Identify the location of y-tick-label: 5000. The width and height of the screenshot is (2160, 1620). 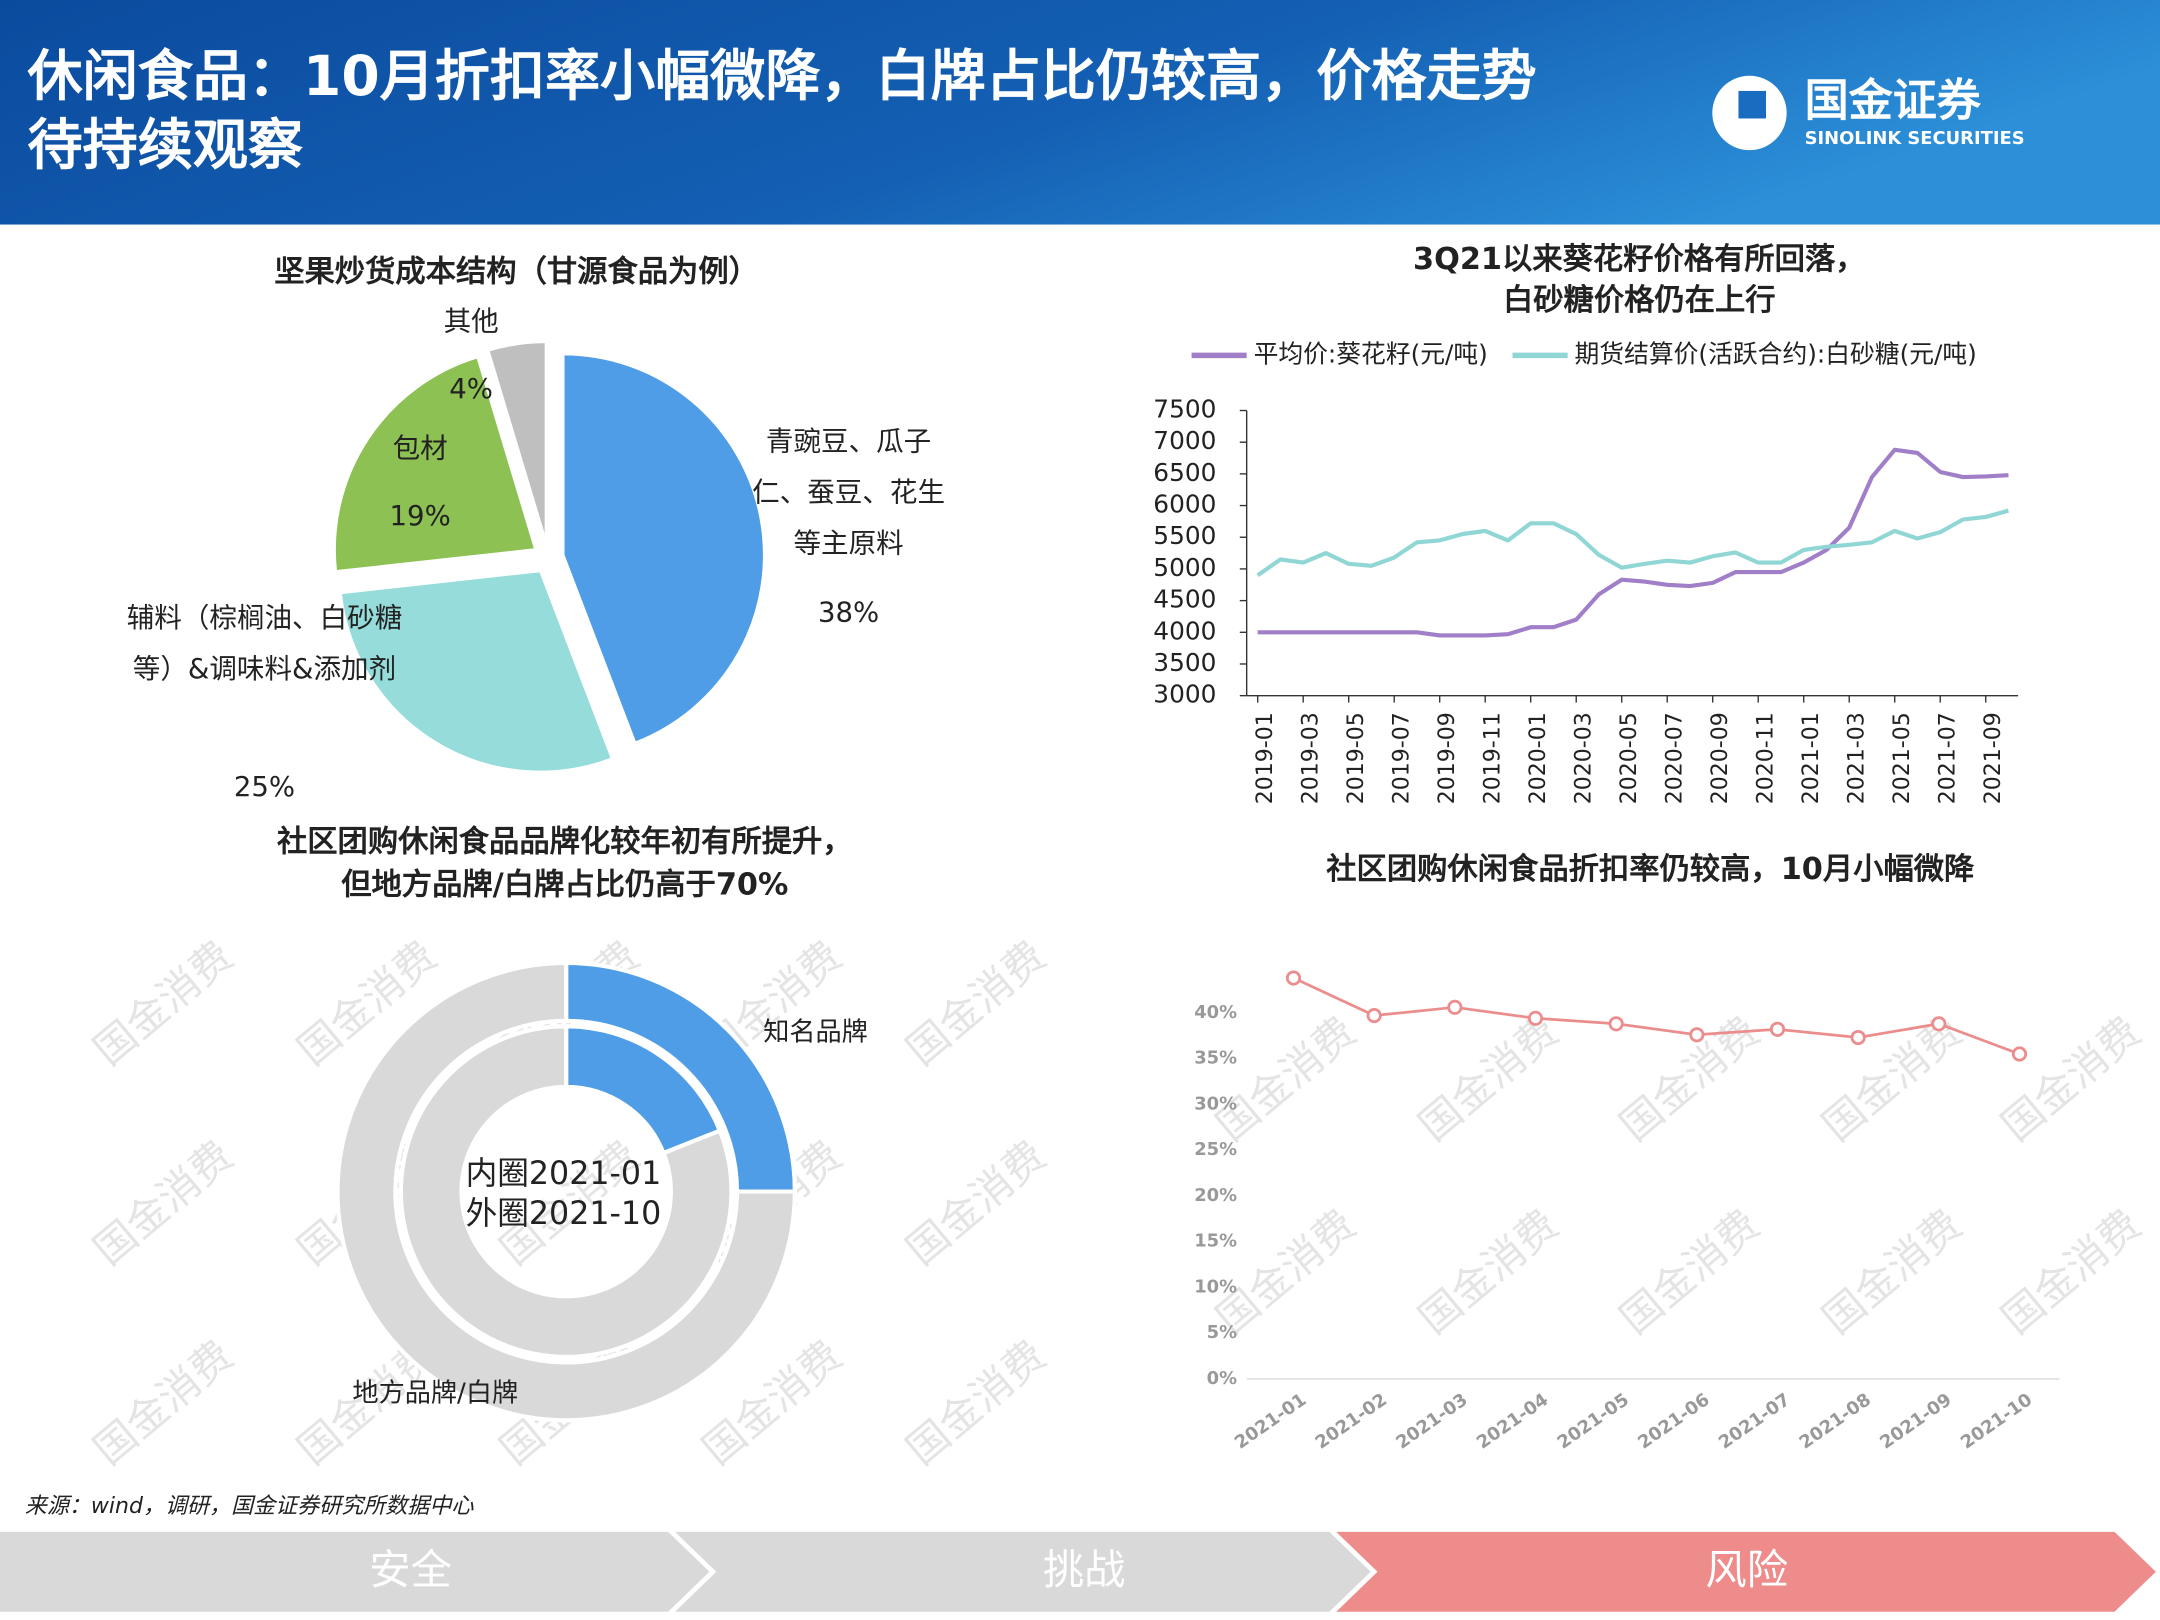
(1184, 567).